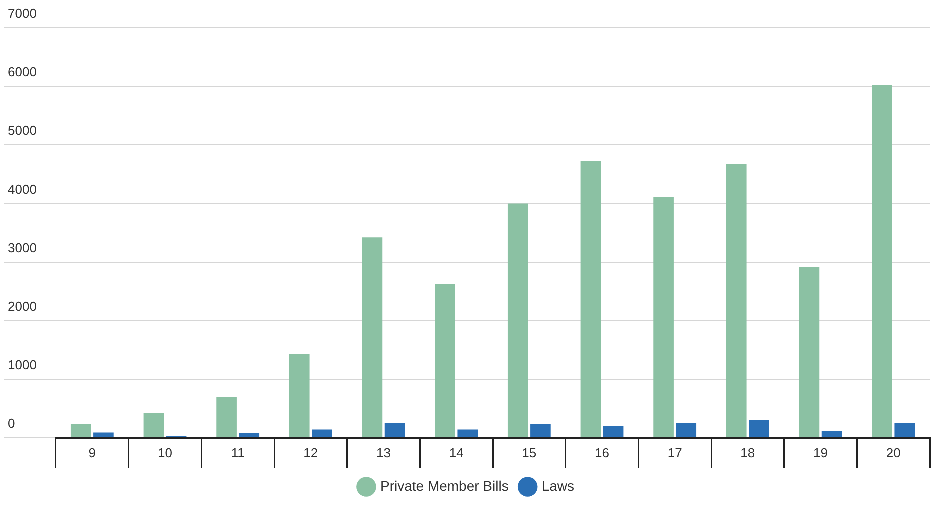  Describe the element at coordinates (22, 248) in the screenshot. I see `y-tick-label: 3000` at that location.